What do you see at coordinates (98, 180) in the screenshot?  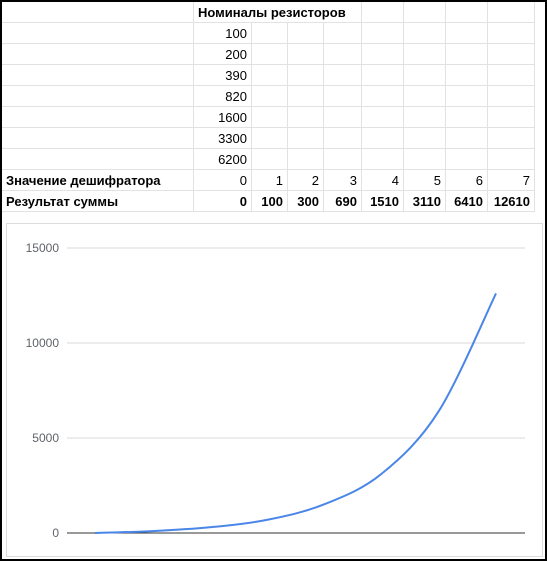 I see `decoder-label-cell: Значение дешифратора` at bounding box center [98, 180].